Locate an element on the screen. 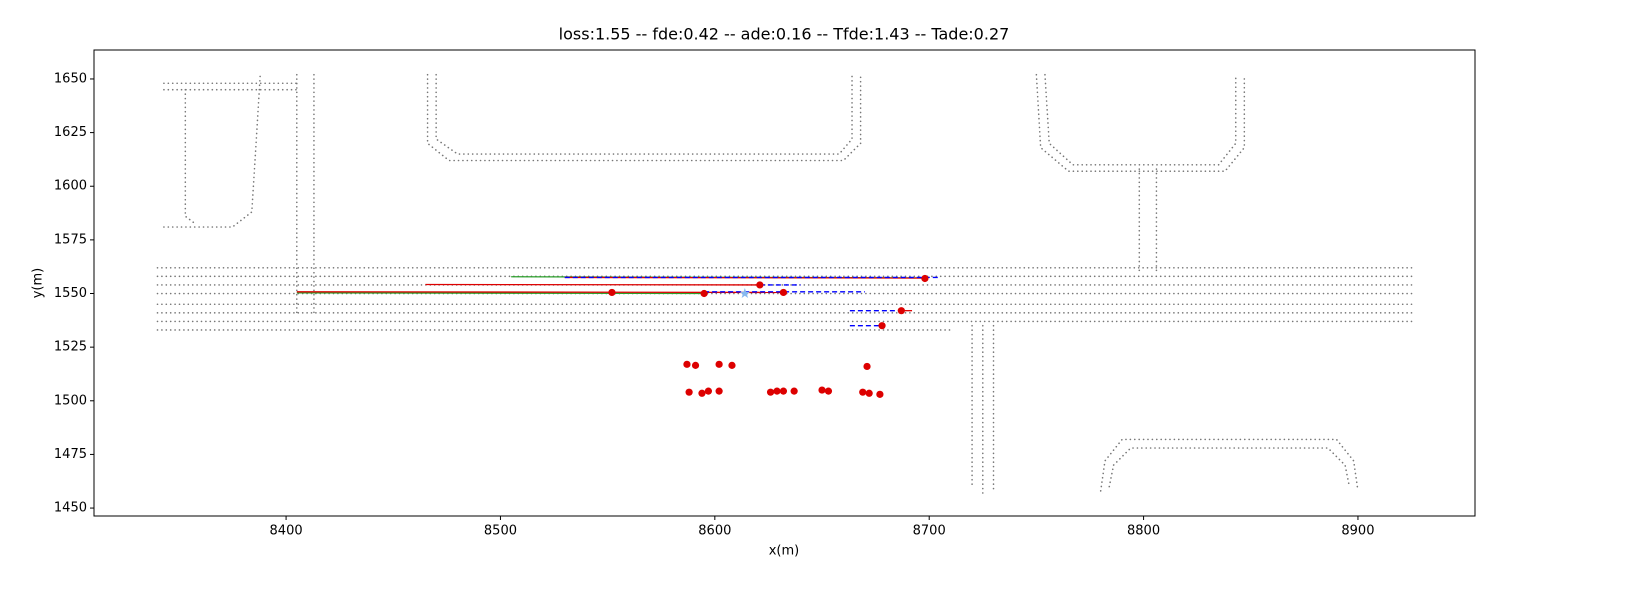  y-axis-label: y(m) is located at coordinates (38, 283).